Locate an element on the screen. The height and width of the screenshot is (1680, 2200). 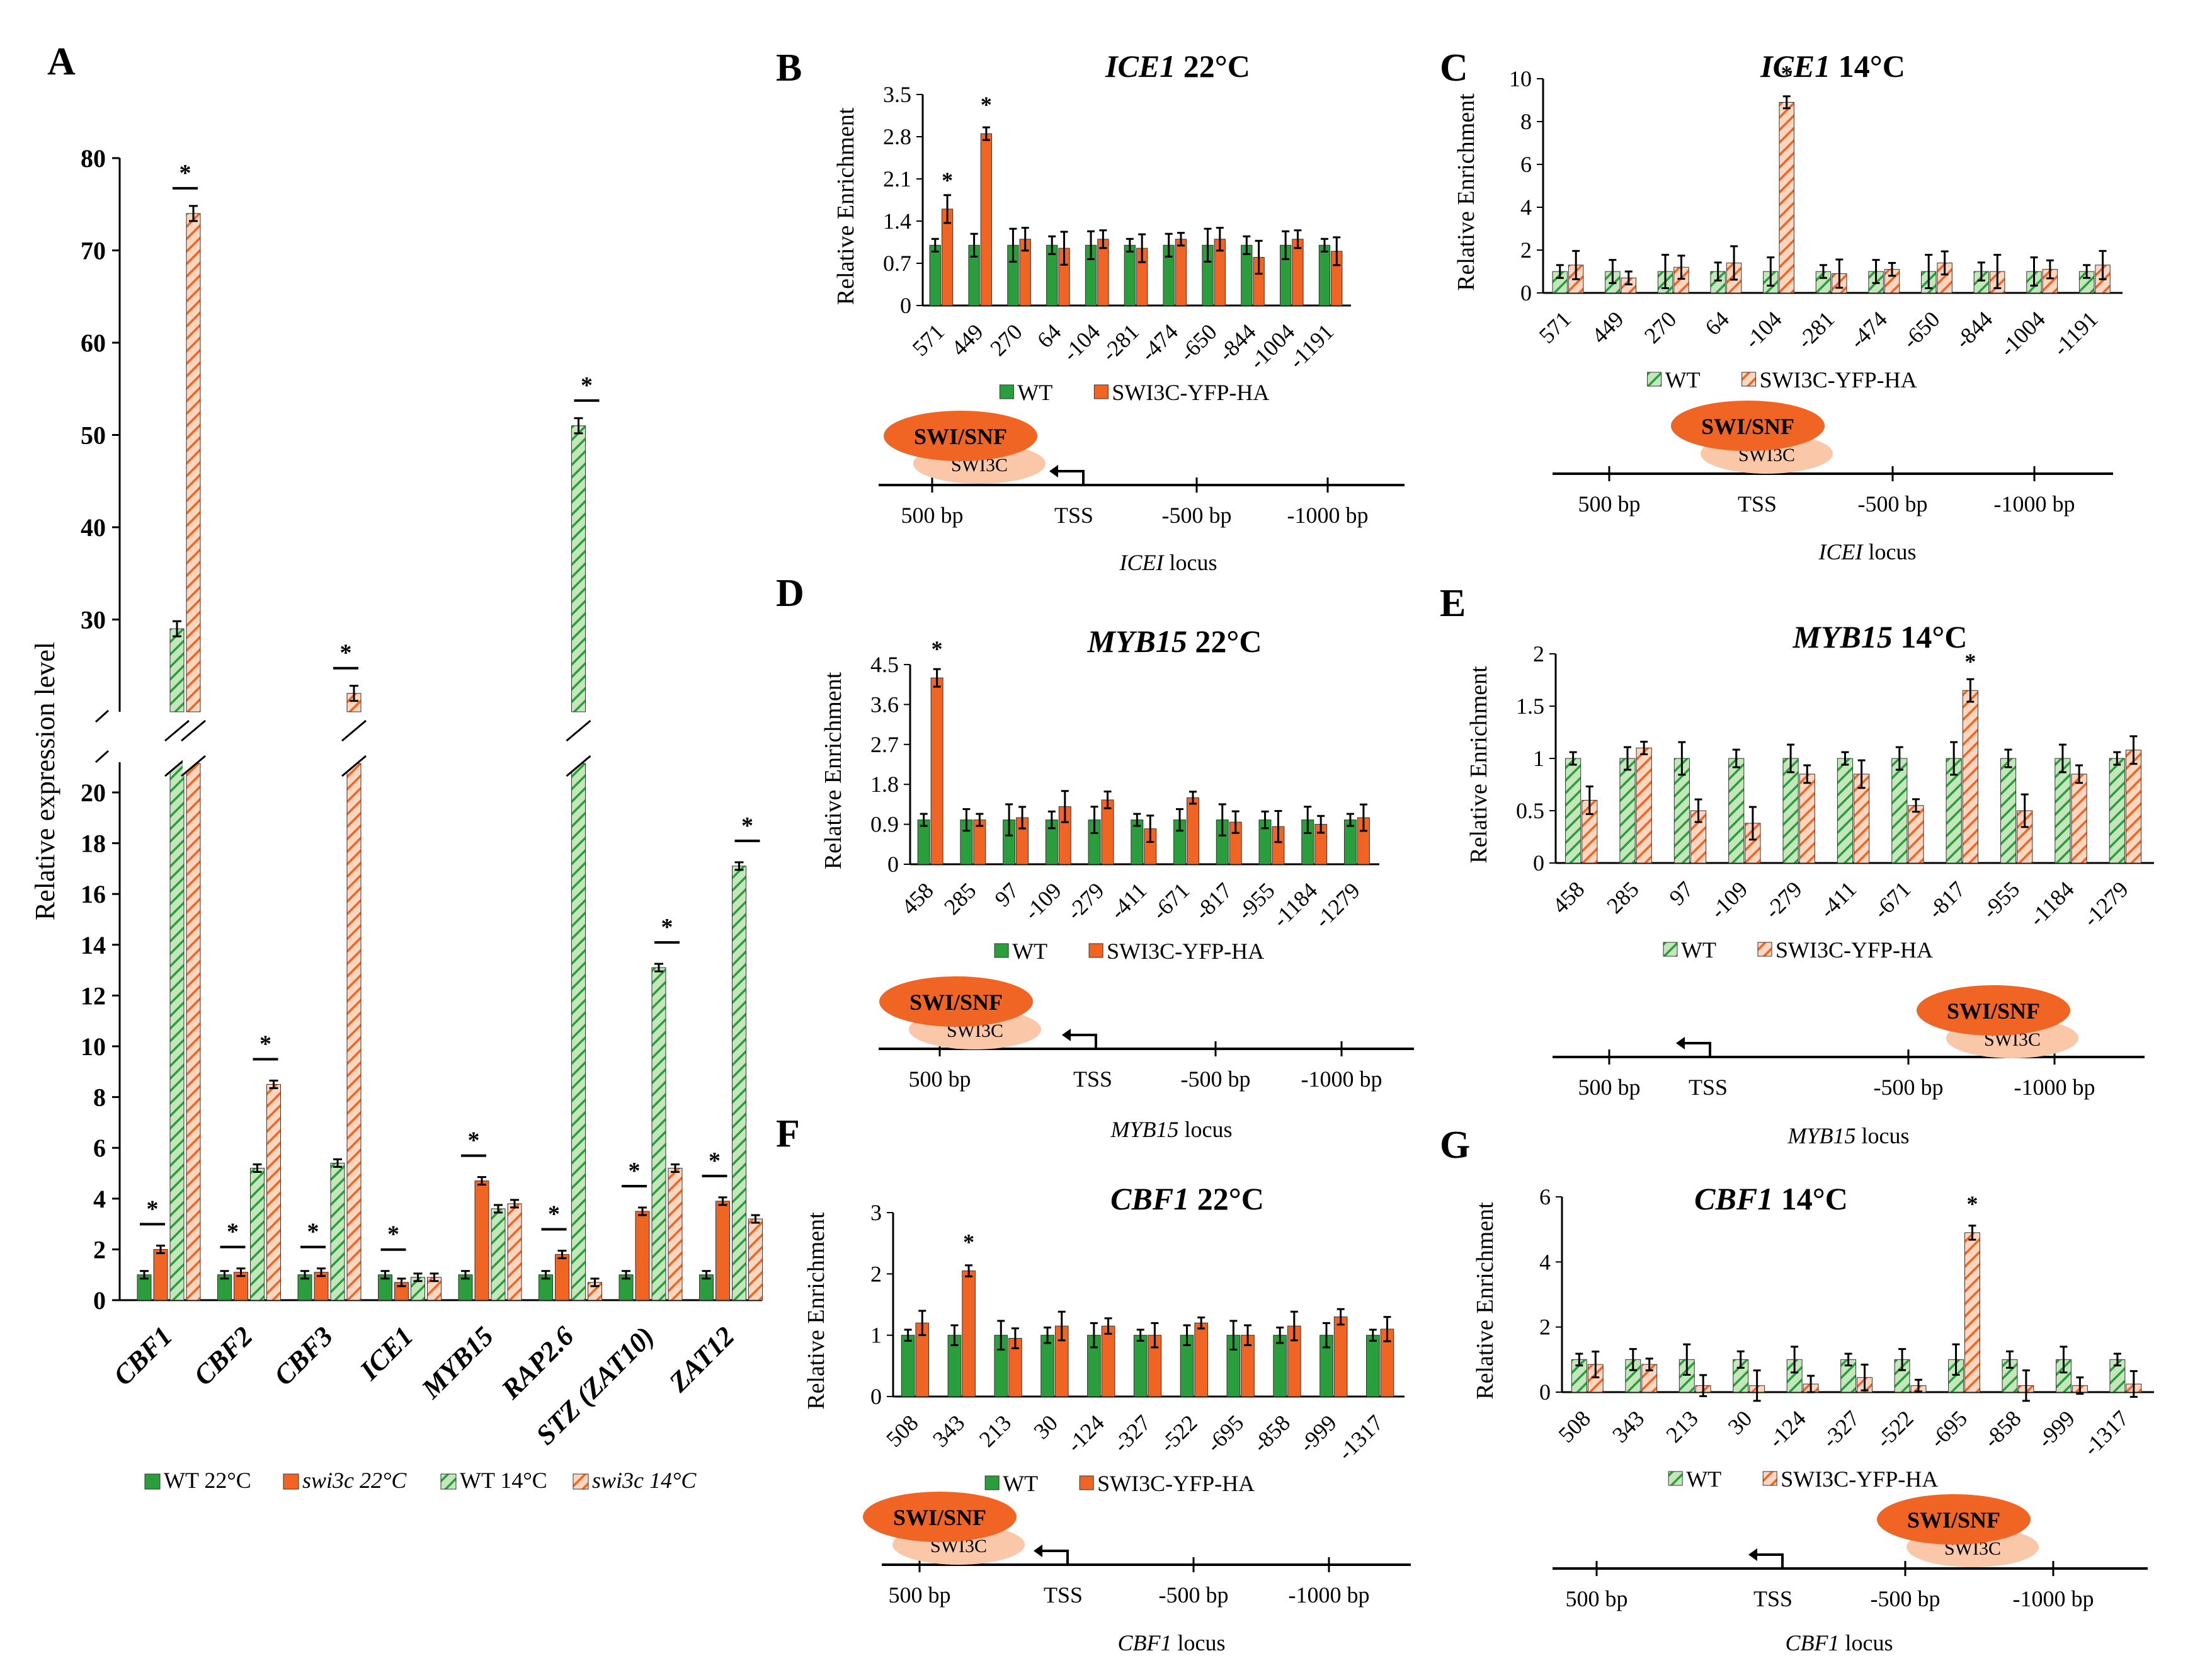
y-tick-label: 3.5 is located at coordinates (897, 94).